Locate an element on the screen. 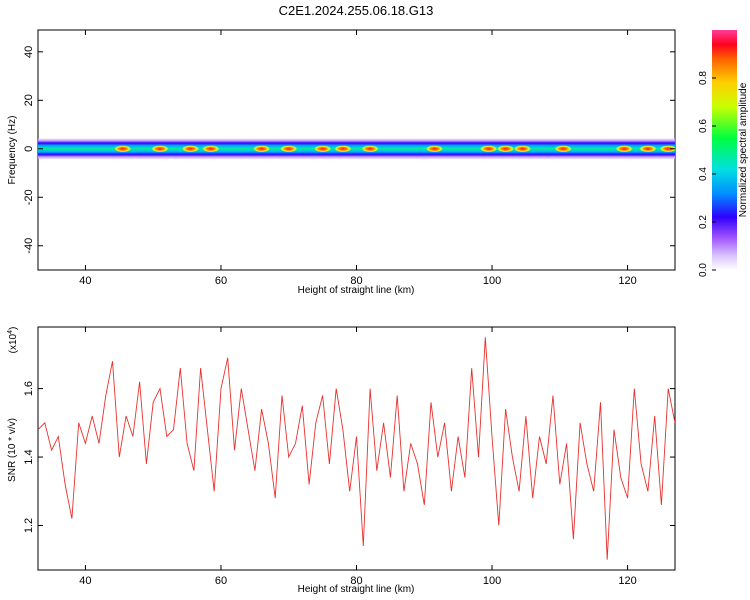 The height and width of the screenshot is (600, 750). spectrogram-ytick-label: 40 is located at coordinates (29, 52).